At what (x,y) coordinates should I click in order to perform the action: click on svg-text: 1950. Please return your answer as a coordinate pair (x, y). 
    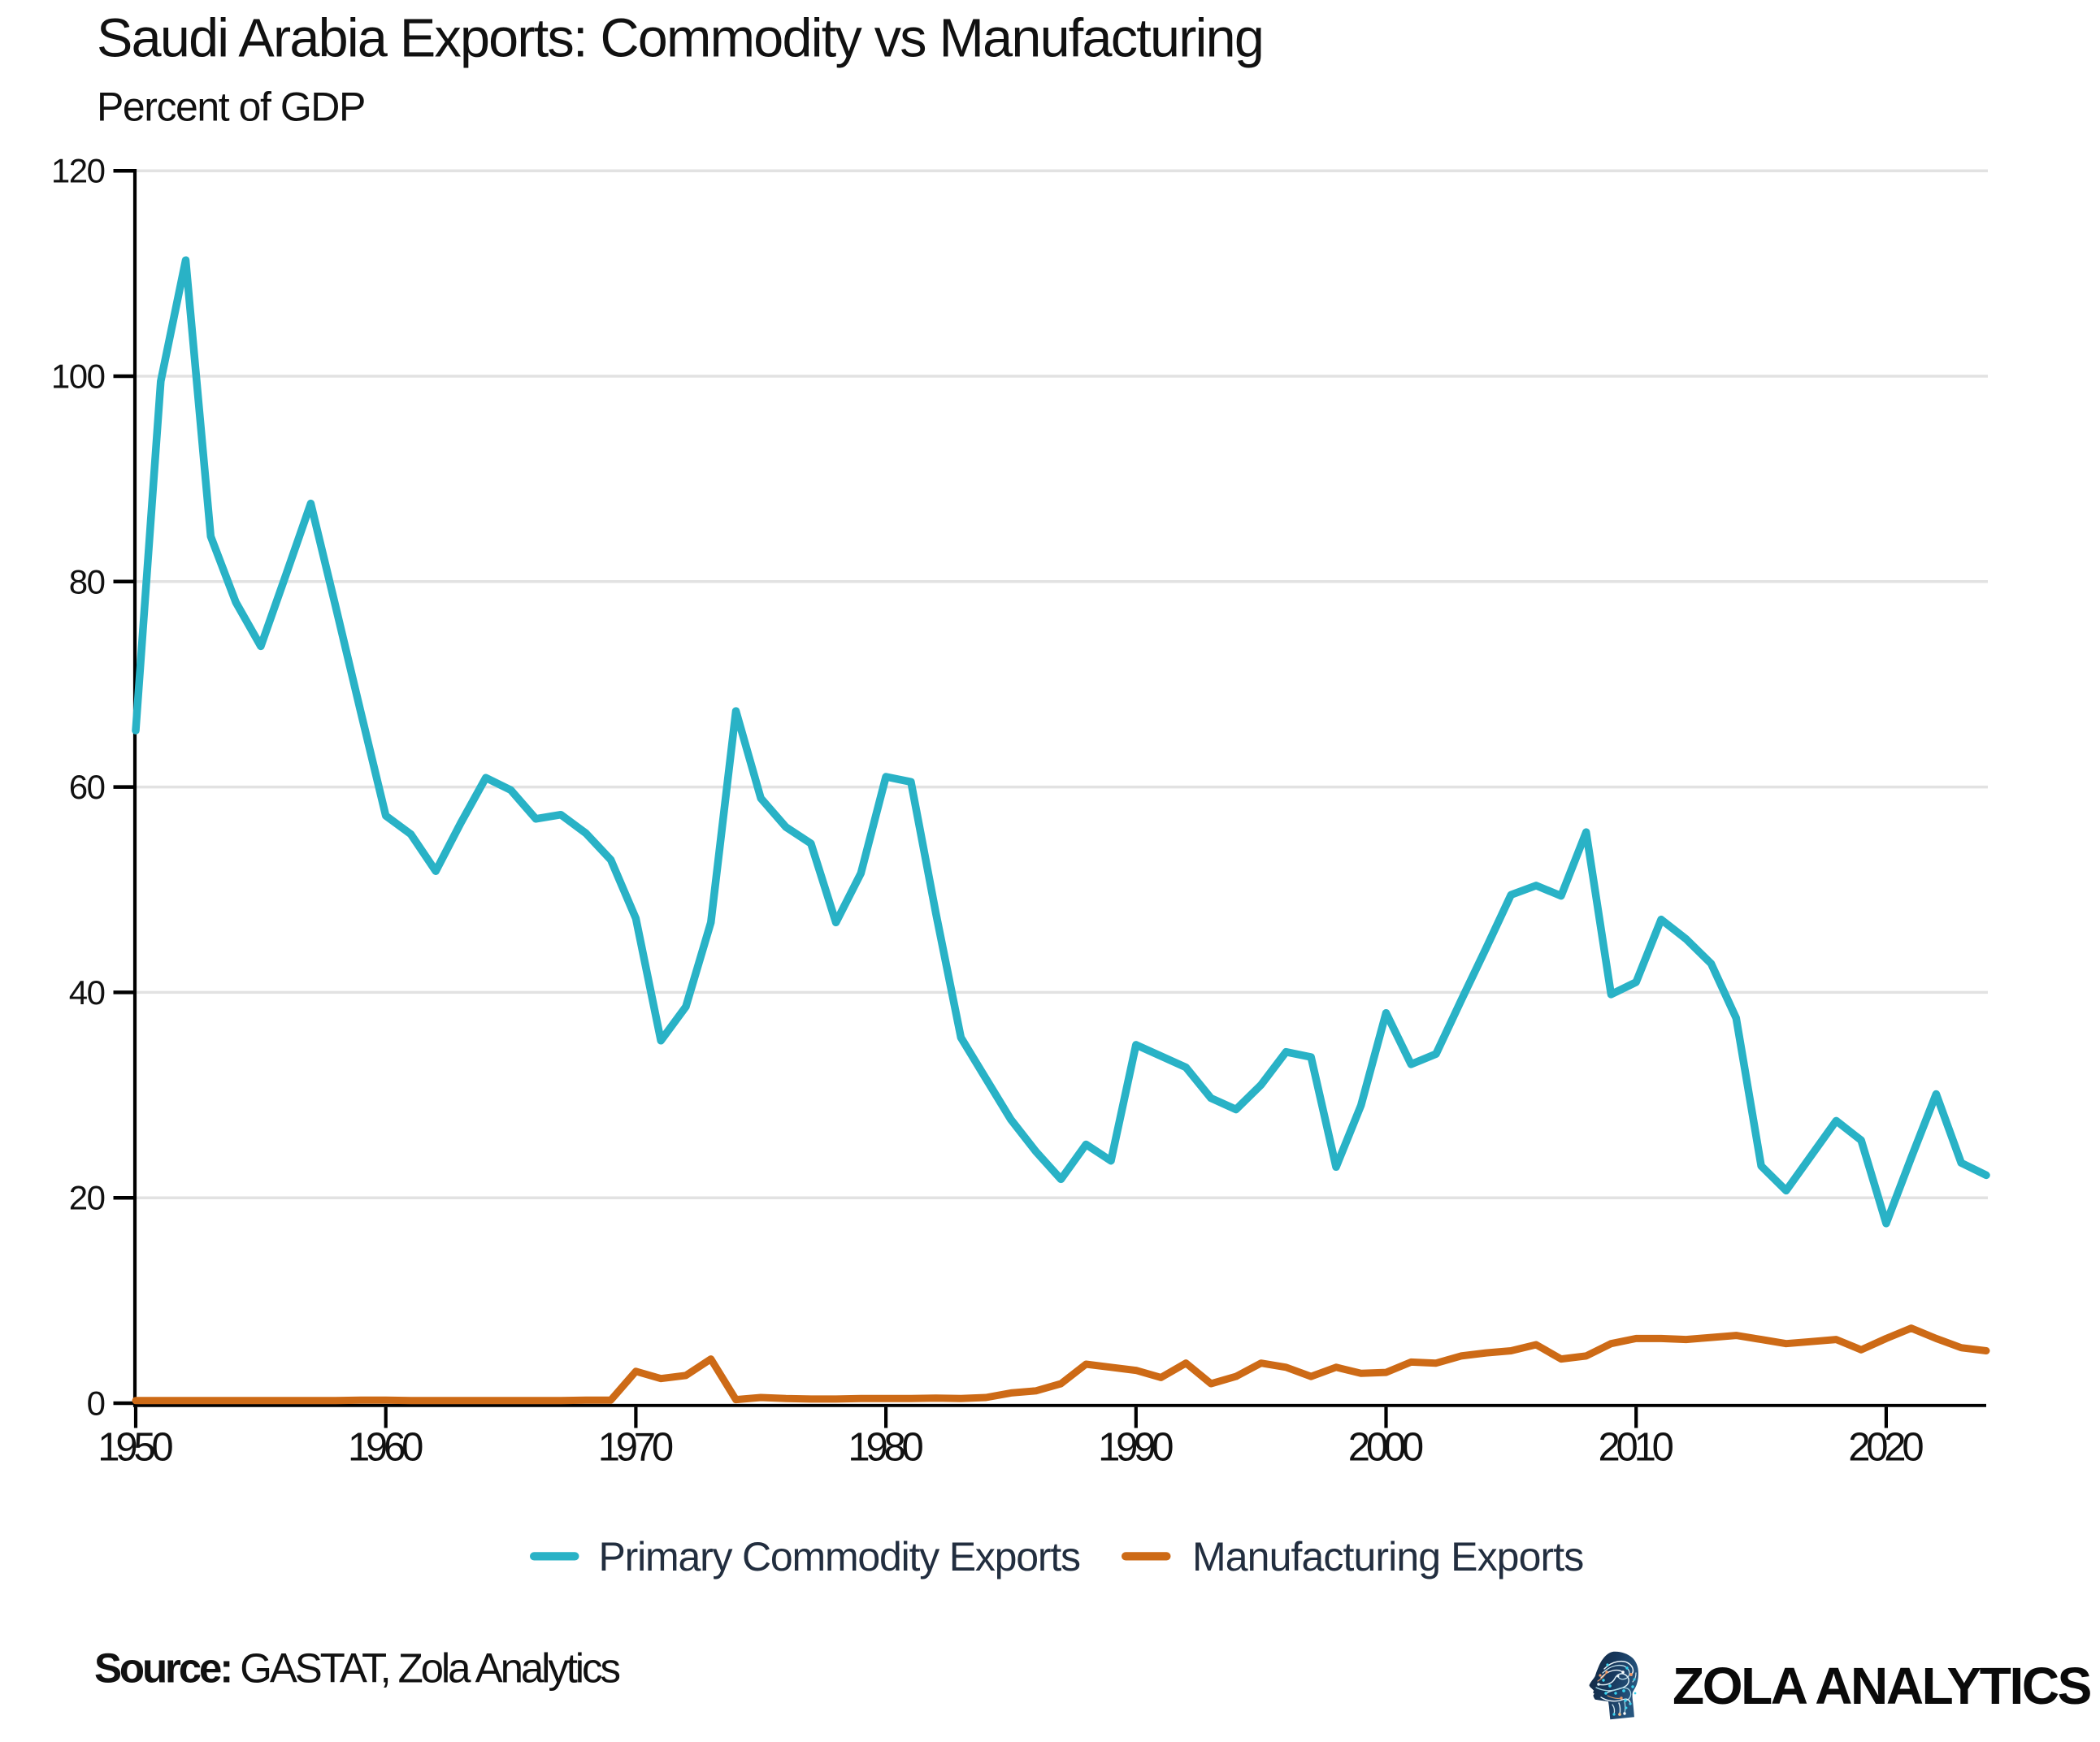
    Looking at the image, I should click on (135, 1448).